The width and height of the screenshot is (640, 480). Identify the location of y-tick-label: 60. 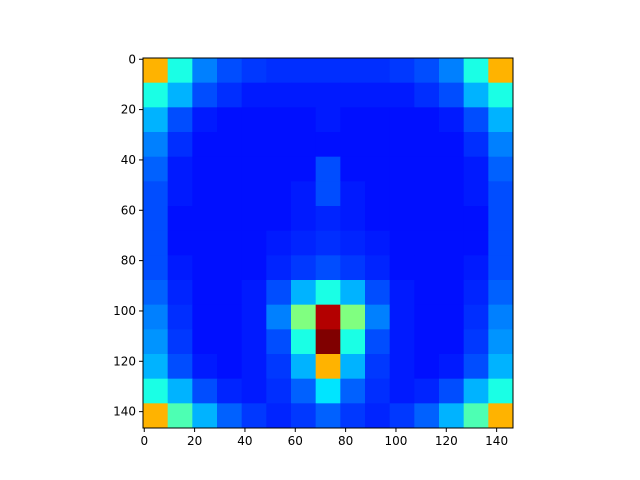
(128, 210).